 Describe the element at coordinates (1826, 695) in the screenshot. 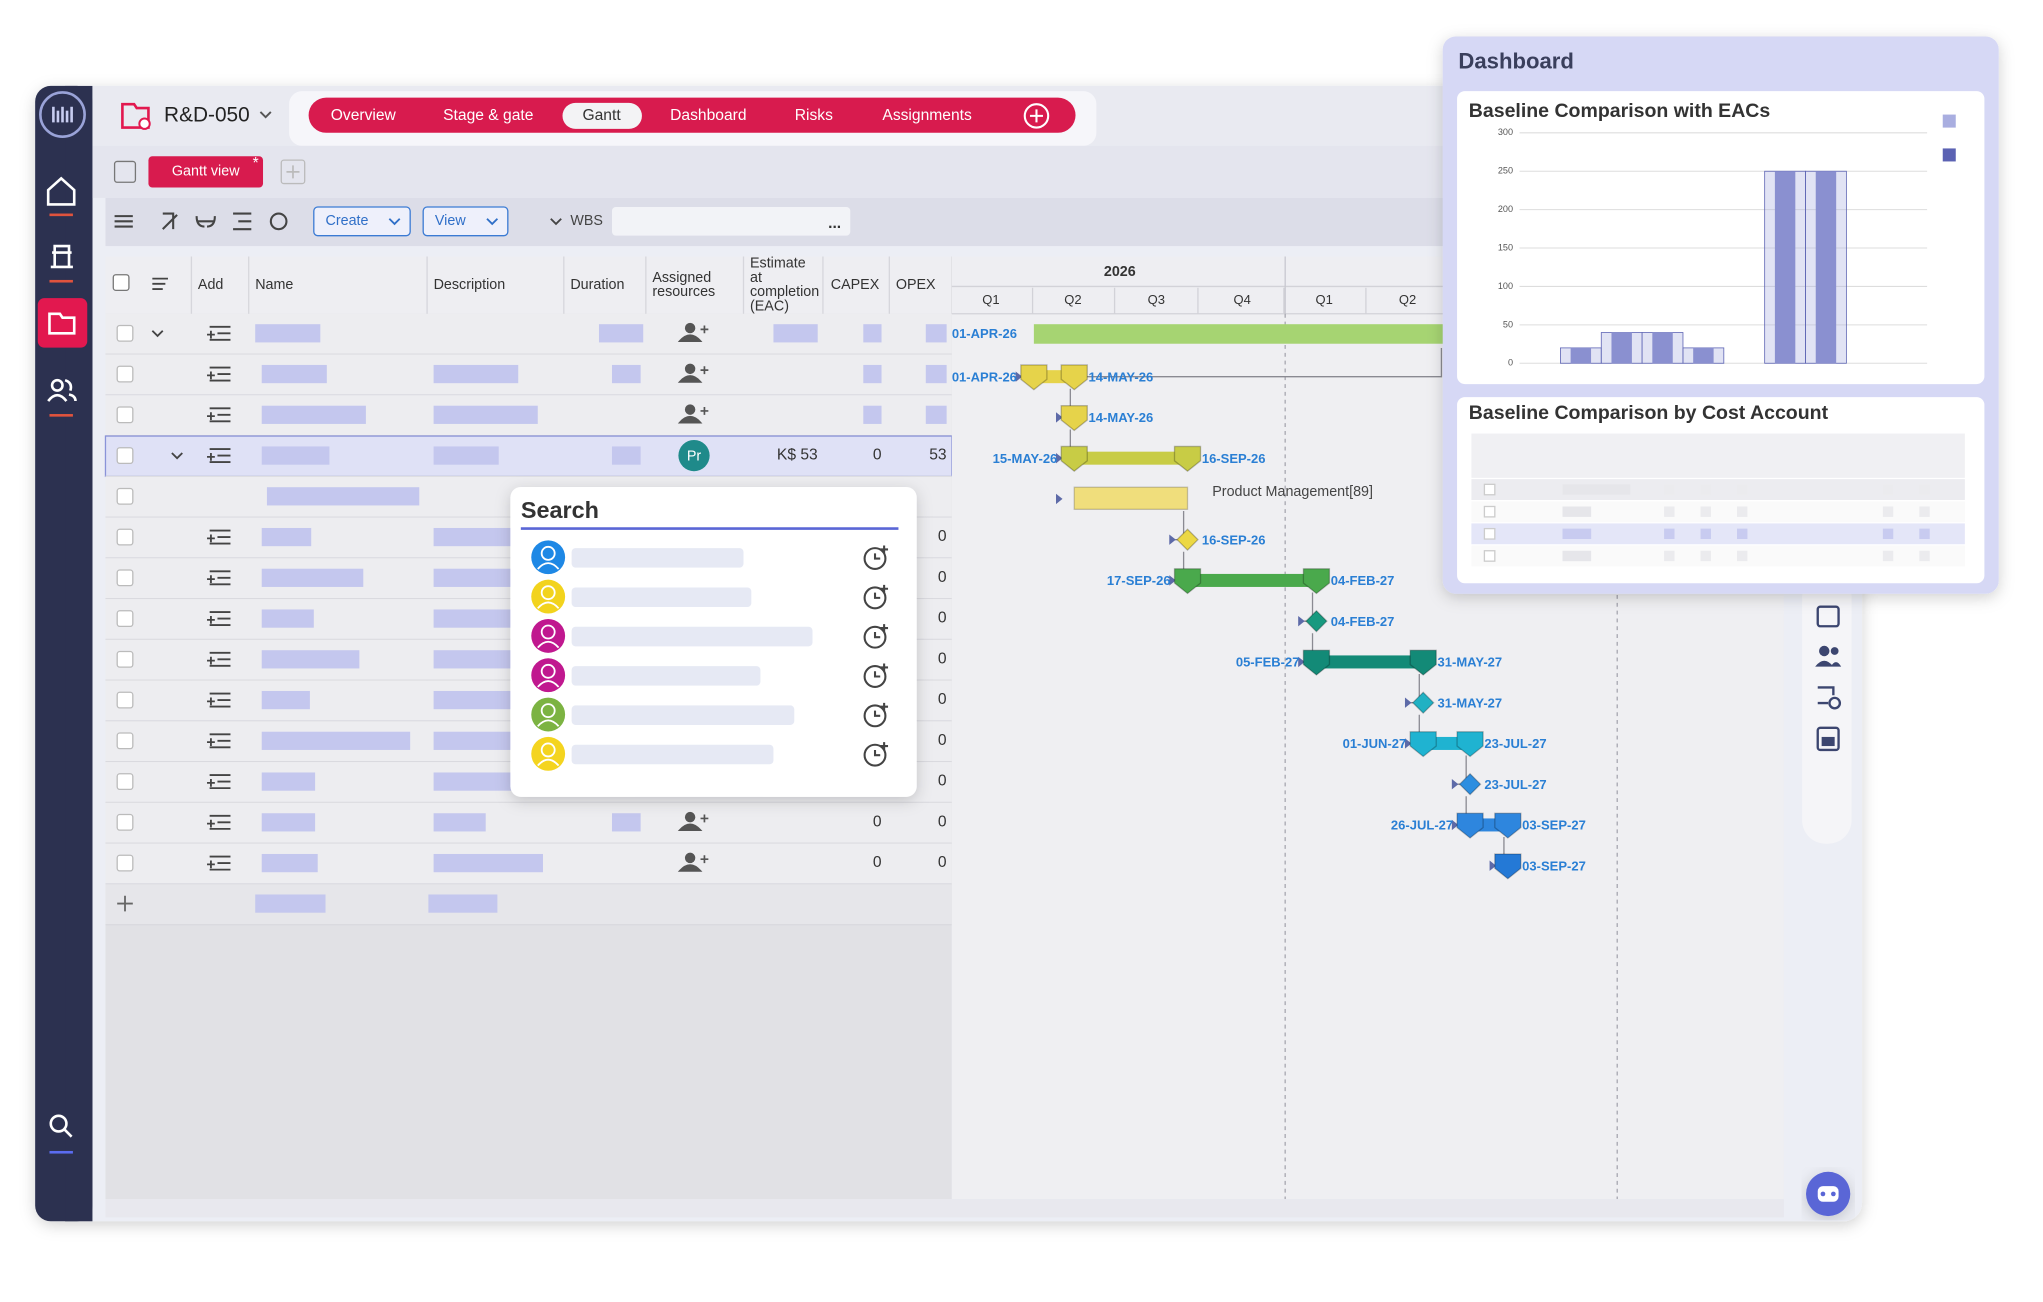

I see `workflow-icon` at that location.